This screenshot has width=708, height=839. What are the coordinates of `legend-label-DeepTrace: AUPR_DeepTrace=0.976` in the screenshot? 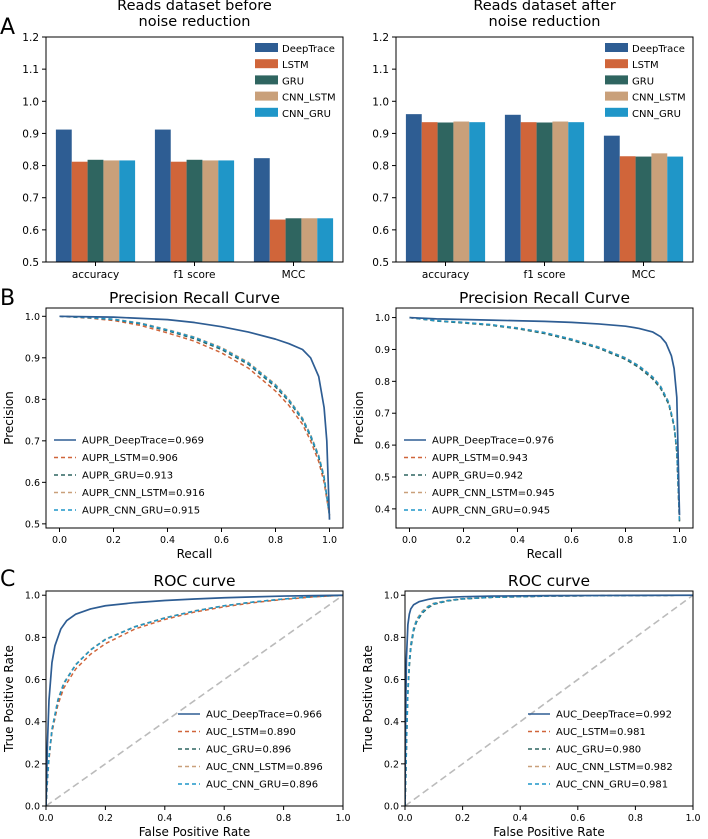 It's located at (493, 441).